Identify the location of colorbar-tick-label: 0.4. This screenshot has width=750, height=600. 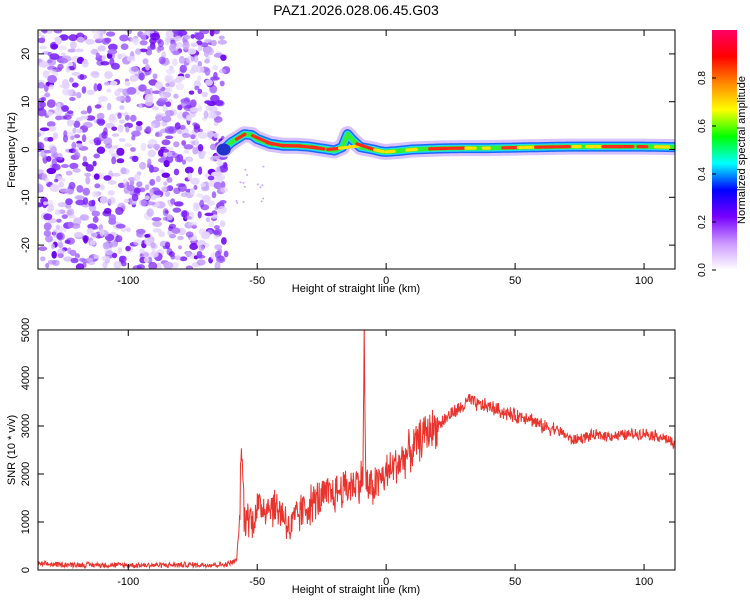
(702, 174).